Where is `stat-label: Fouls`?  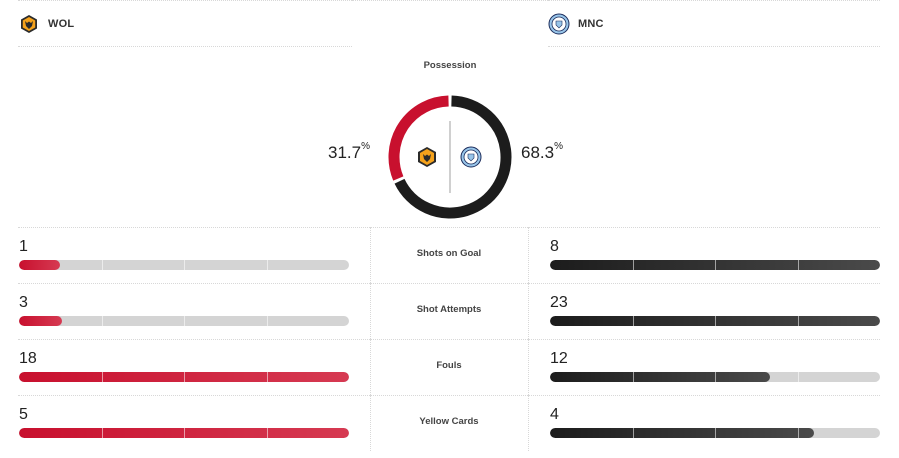 stat-label: Fouls is located at coordinates (449, 365).